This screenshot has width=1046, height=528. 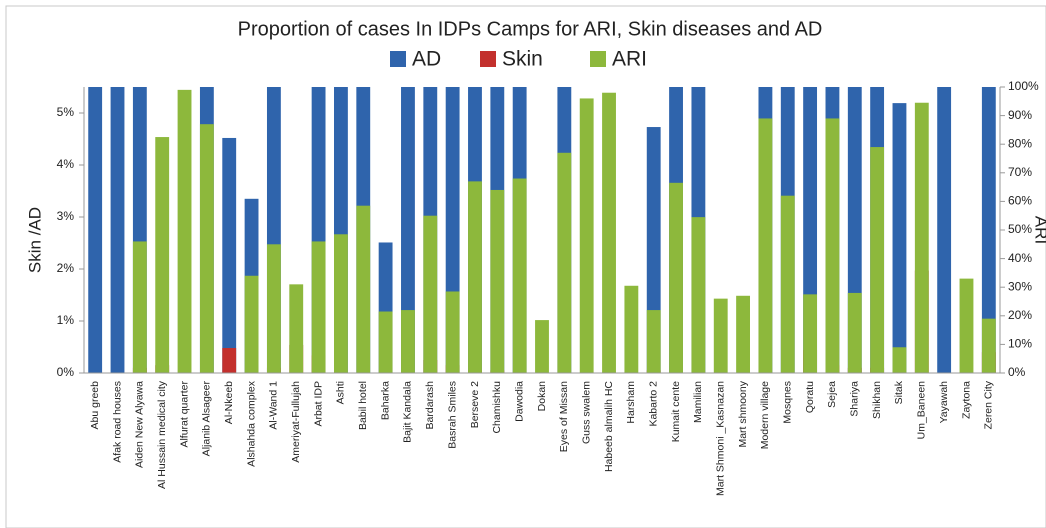 I want to click on x-tick-label: Guss swalem, so click(x=586, y=412).